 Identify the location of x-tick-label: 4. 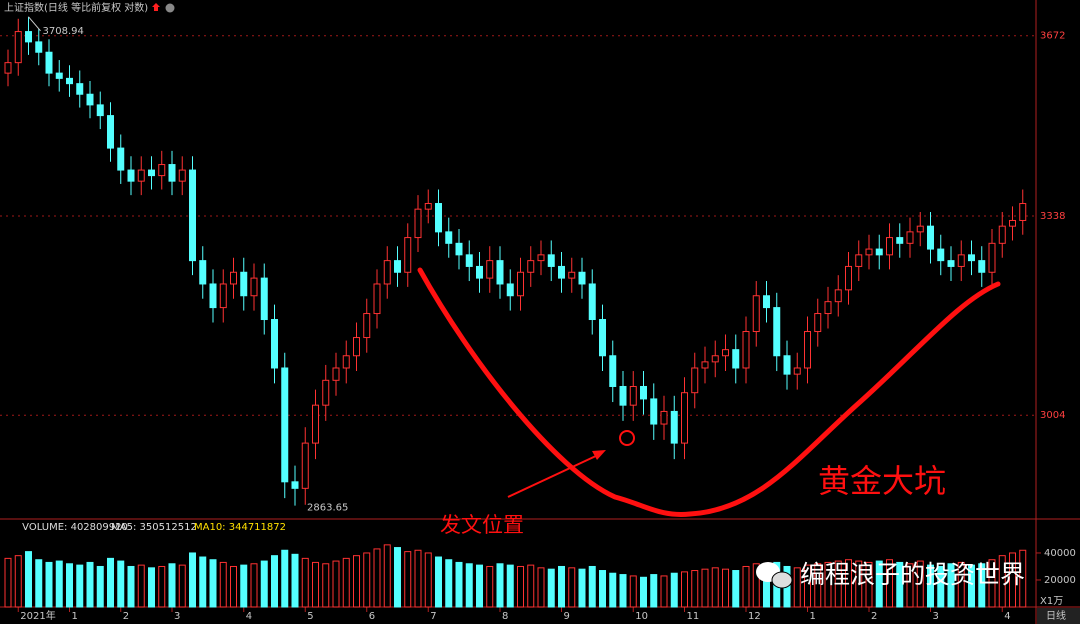
(1007, 616).